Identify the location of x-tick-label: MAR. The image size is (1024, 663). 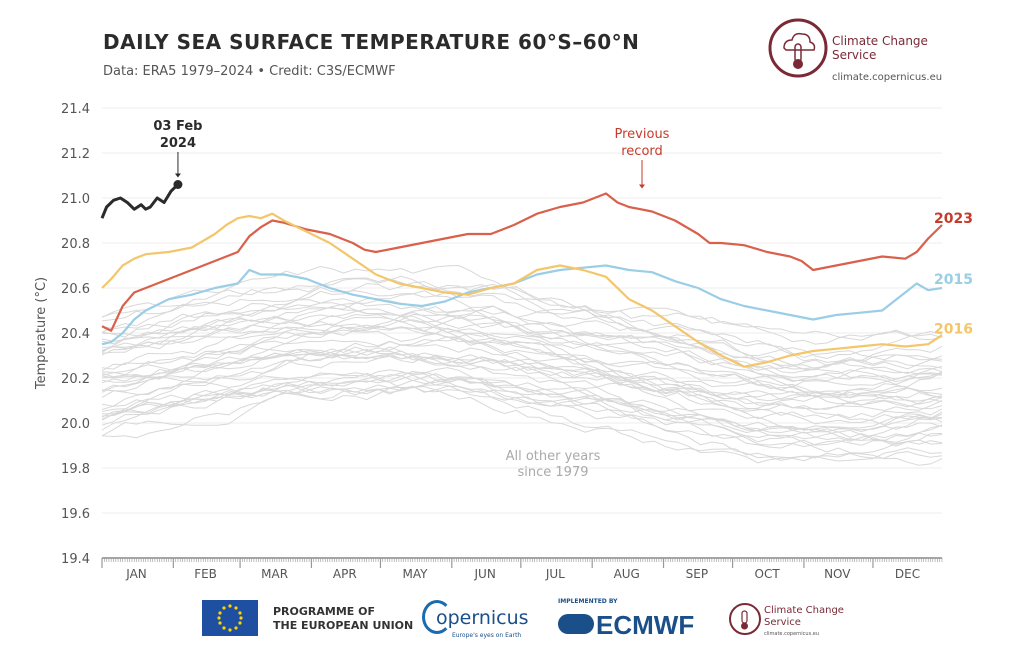
(274, 574).